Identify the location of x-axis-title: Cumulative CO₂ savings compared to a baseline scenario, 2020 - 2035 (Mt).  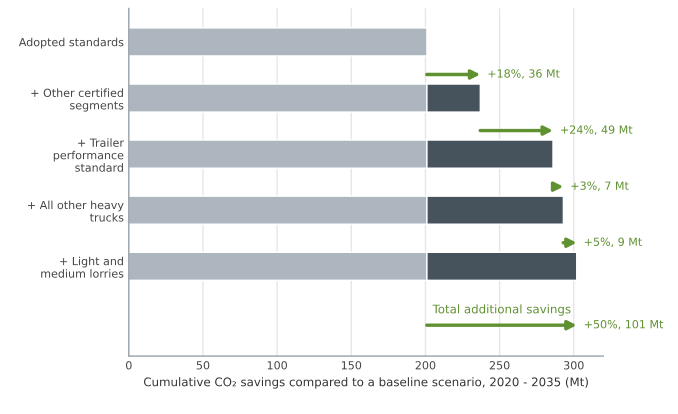
(366, 383).